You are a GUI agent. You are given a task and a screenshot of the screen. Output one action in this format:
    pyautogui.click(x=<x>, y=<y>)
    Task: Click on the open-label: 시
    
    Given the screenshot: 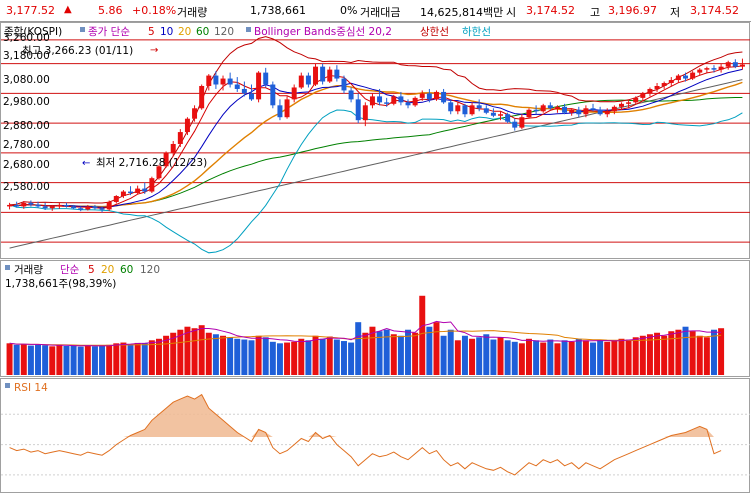 What is the action you would take?
    pyautogui.click(x=511, y=12)
    